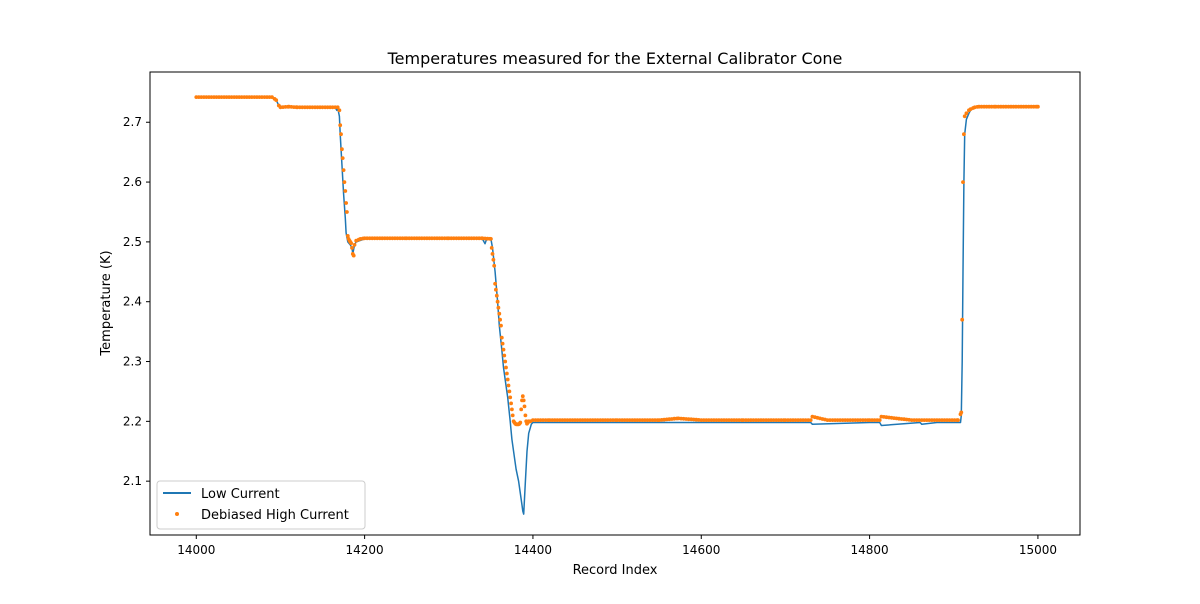  Describe the element at coordinates (261, 505) in the screenshot. I see `legend: Low Current Debiased High Current` at that location.